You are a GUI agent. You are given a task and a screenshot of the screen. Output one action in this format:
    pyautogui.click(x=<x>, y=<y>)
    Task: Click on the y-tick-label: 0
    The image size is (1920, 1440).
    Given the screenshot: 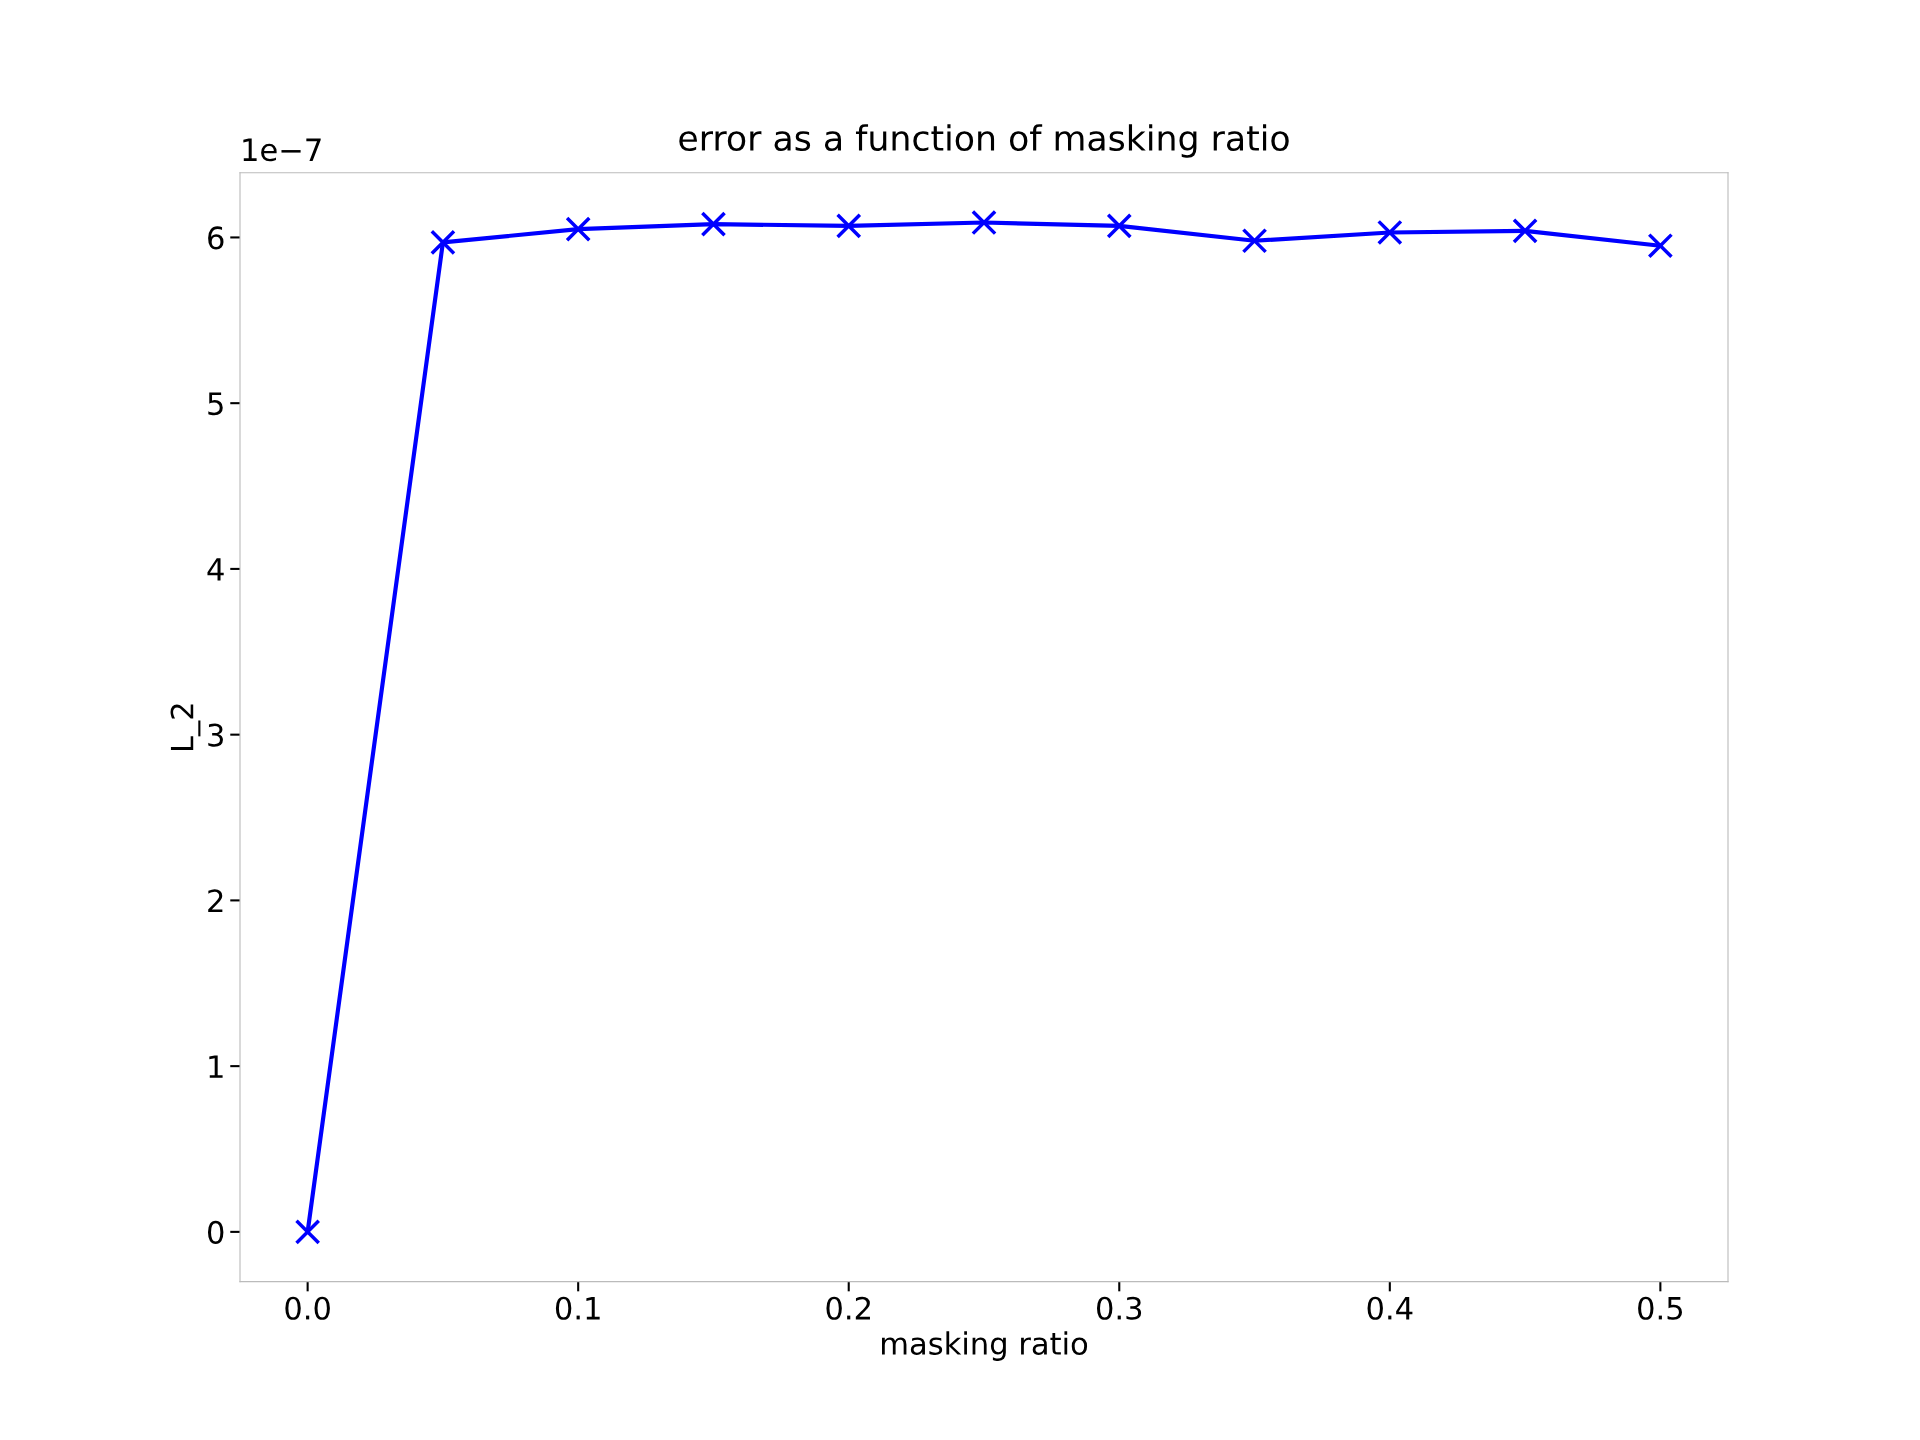 What is the action you would take?
    pyautogui.click(x=215, y=1232)
    